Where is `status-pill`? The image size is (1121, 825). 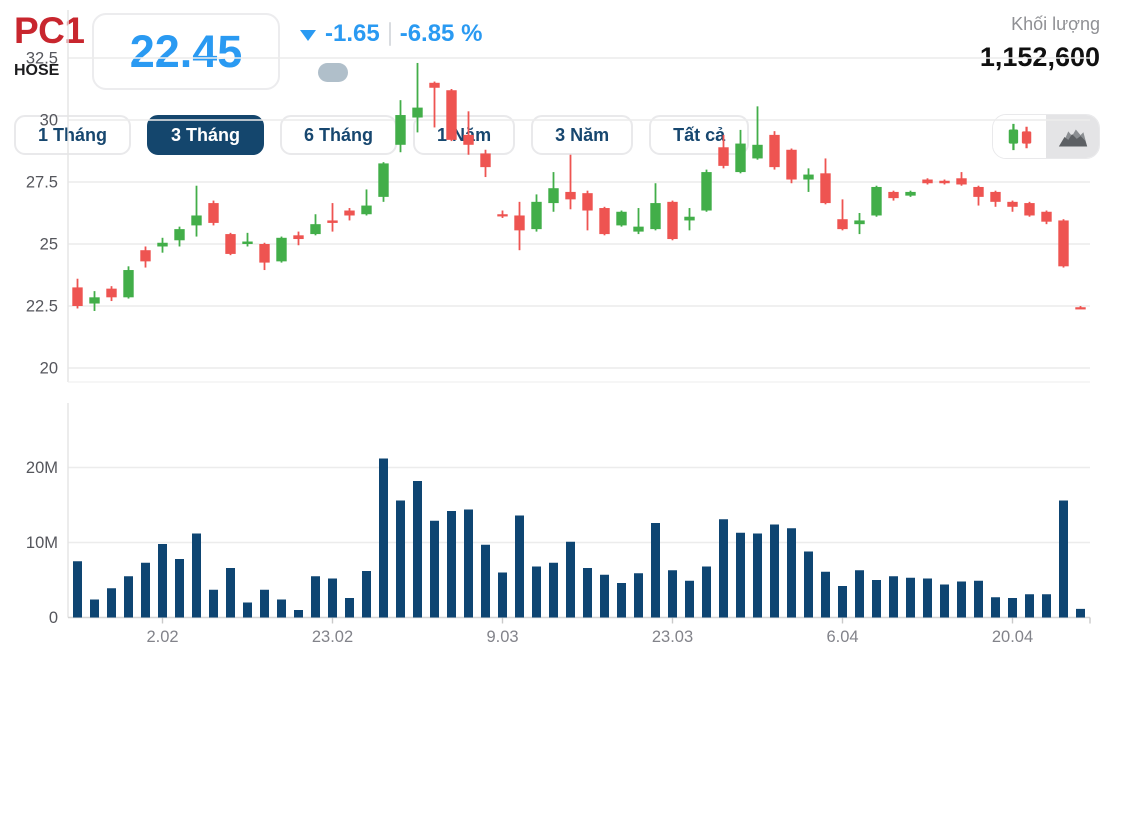 status-pill is located at coordinates (333, 72).